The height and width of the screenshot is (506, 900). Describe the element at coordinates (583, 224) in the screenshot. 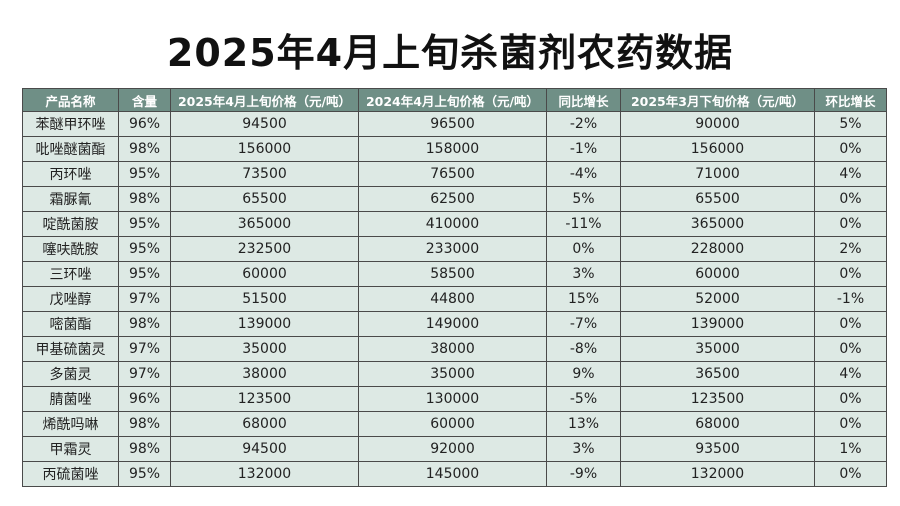

I see `cell-yoy-growth: -11%` at that location.